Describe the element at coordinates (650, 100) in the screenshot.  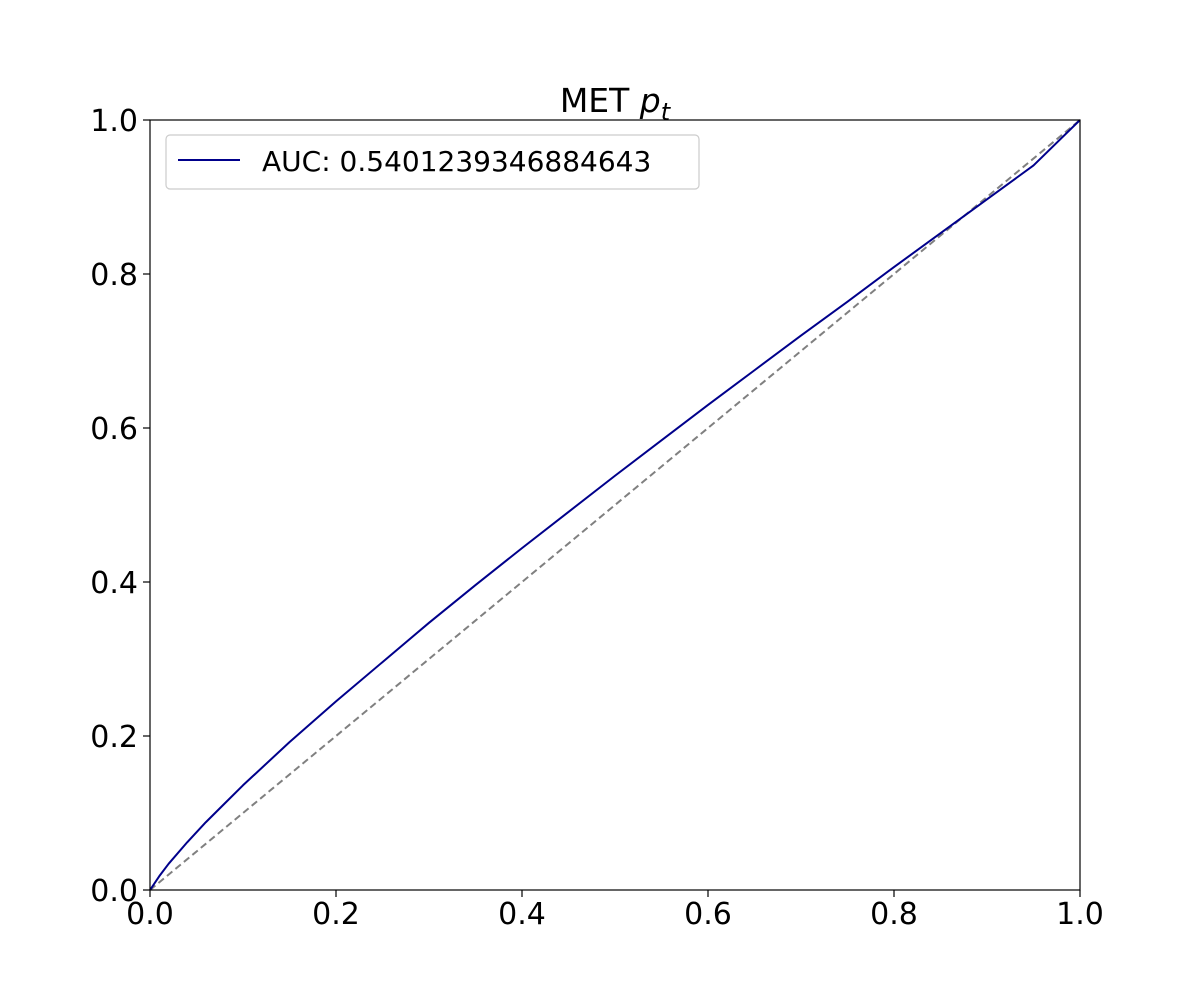
I see `chart-title-math: p` at that location.